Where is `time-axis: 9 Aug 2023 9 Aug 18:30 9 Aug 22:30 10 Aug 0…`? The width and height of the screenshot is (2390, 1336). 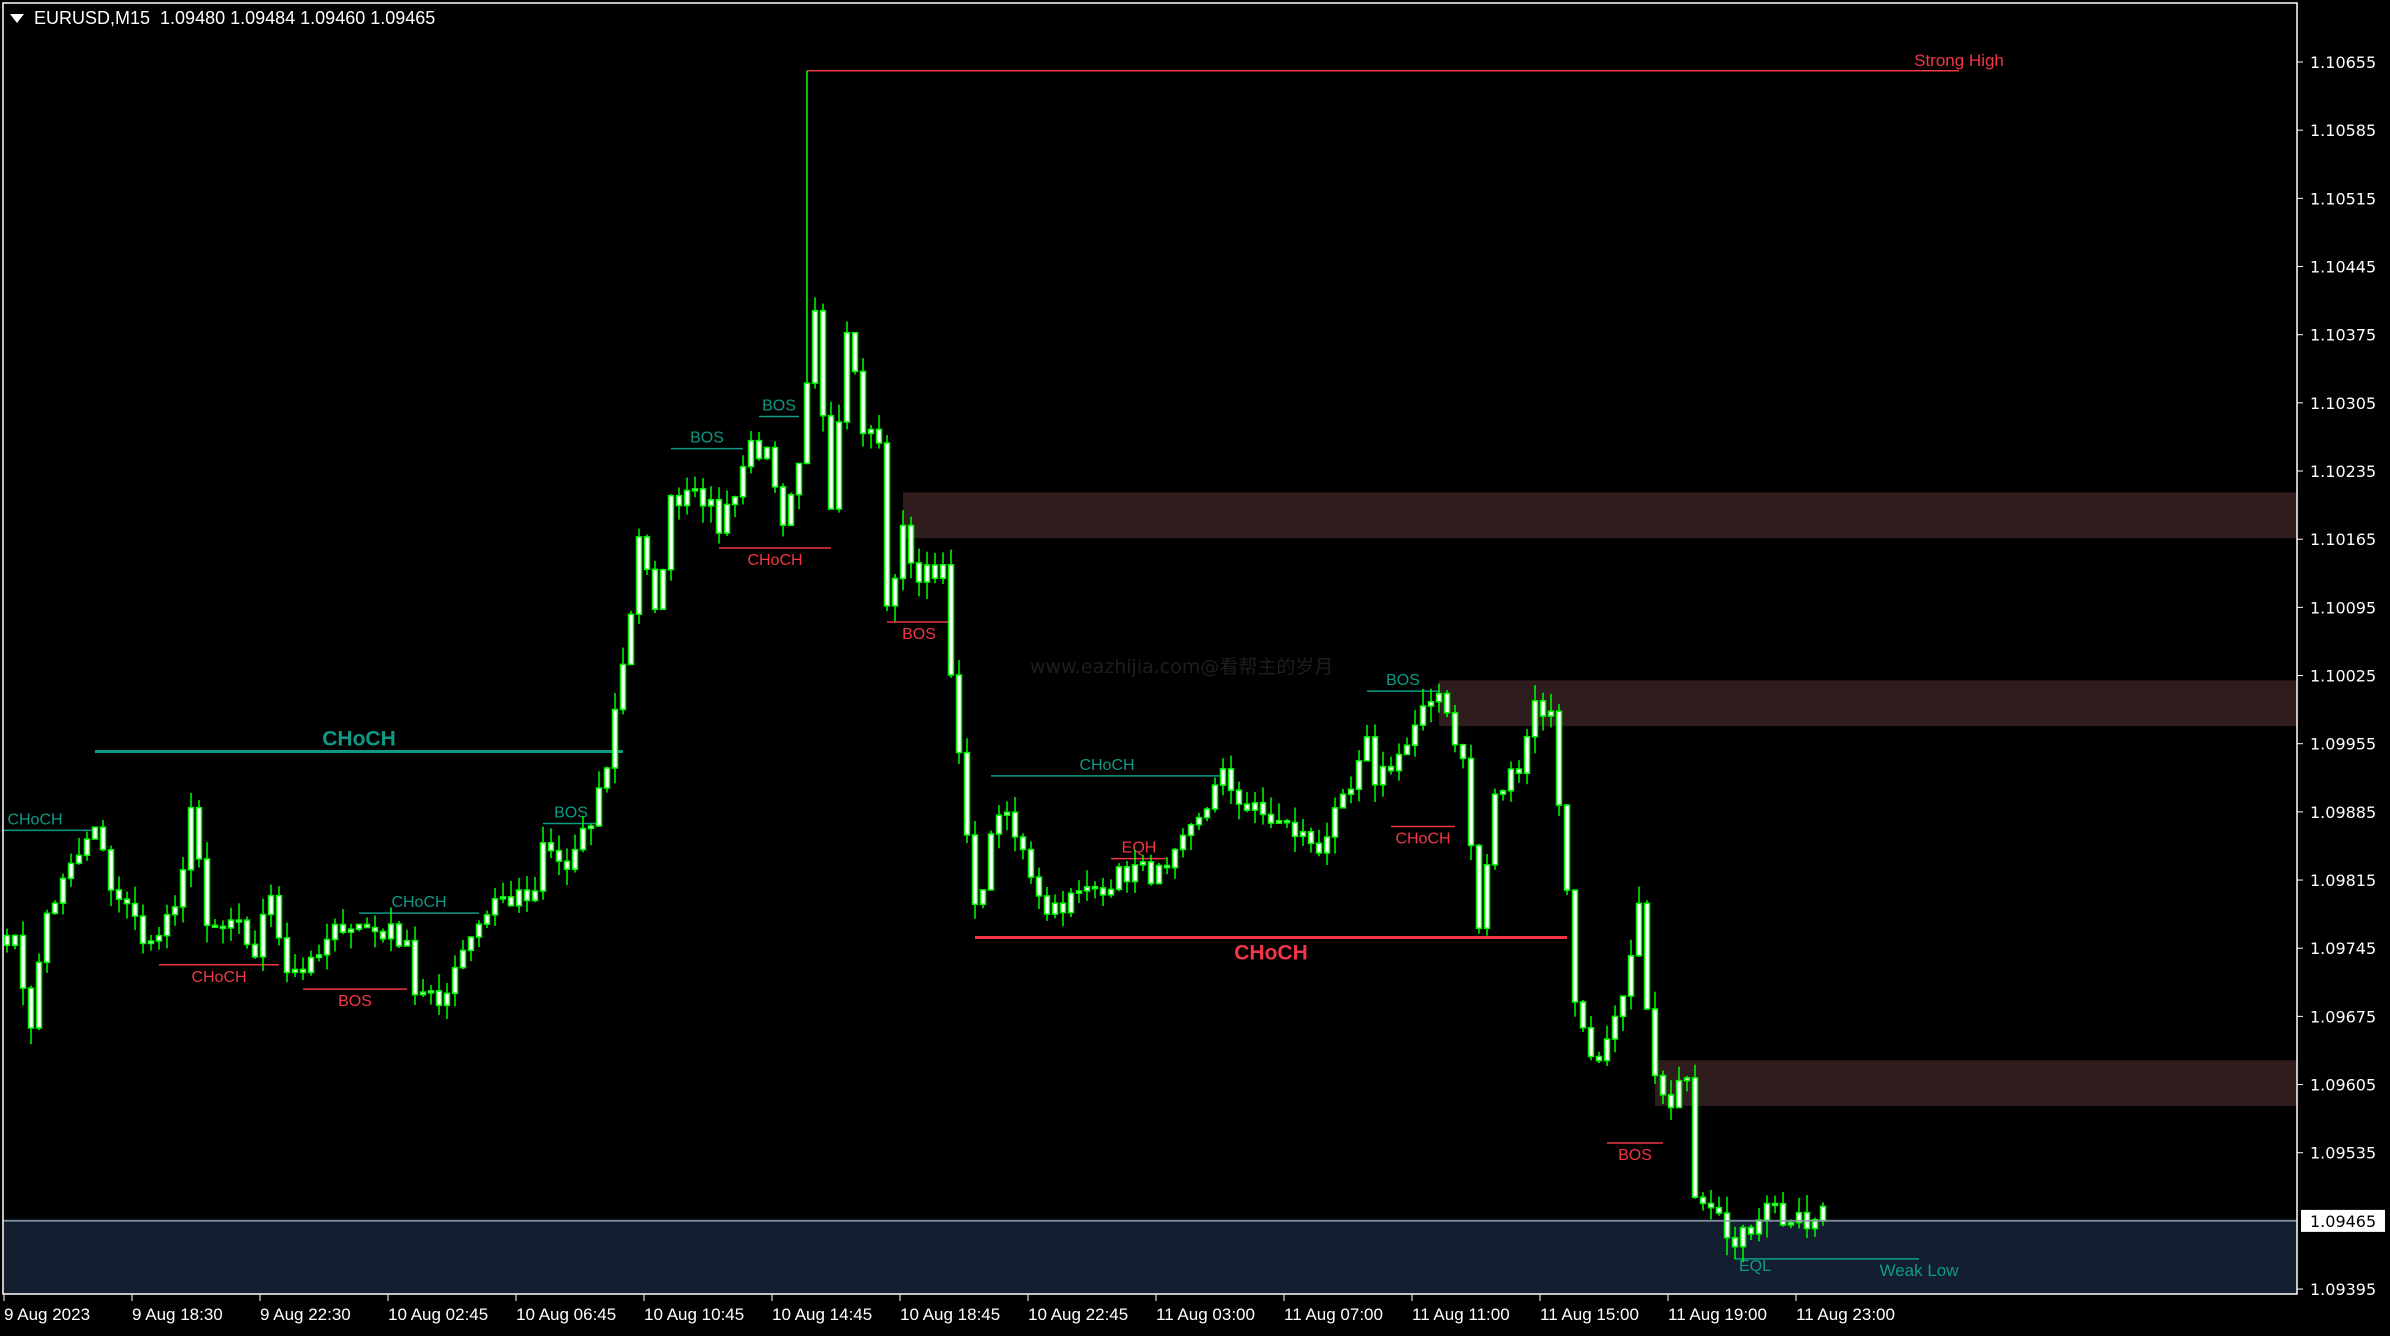 time-axis: 9 Aug 2023 9 Aug 18:30 9 Aug 22:30 10 Aug 0… is located at coordinates (949, 1309).